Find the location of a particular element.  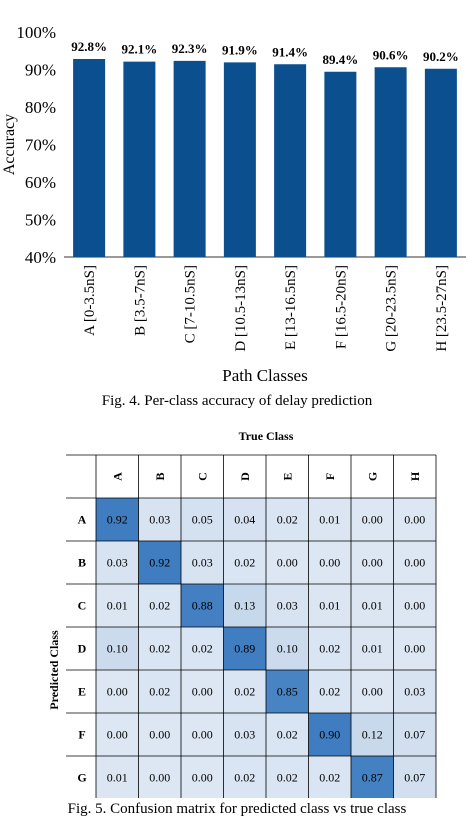

cell-value: 0.05 is located at coordinates (202, 520).